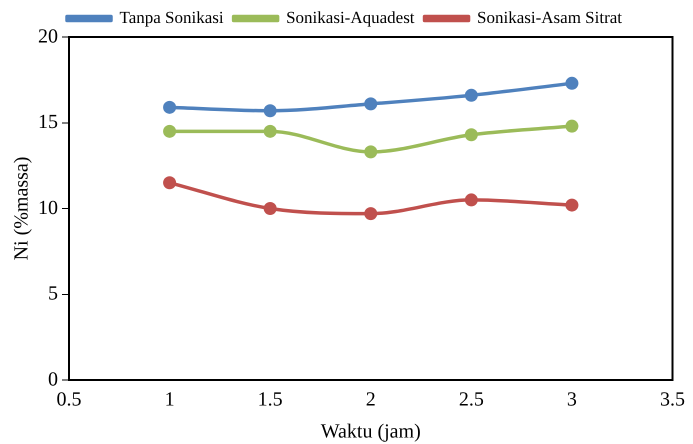  What do you see at coordinates (48, 36) in the screenshot?
I see `y-tick-label: 20` at bounding box center [48, 36].